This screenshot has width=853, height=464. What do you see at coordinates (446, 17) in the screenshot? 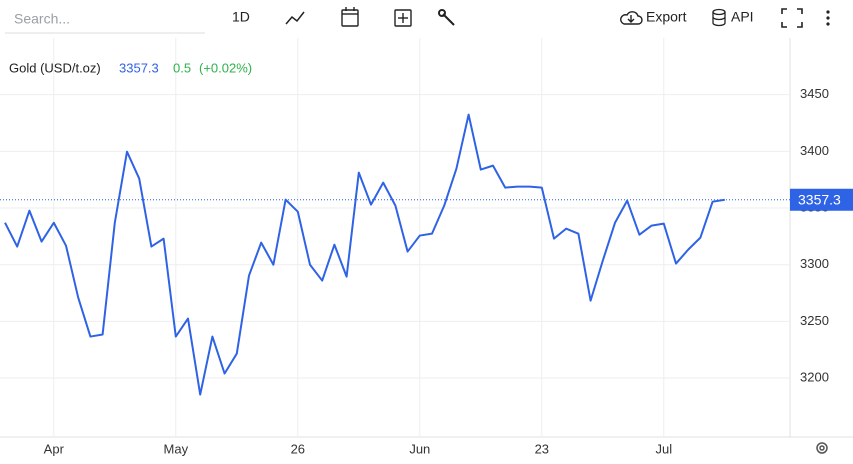
I see `settings-wrench-icon` at bounding box center [446, 17].